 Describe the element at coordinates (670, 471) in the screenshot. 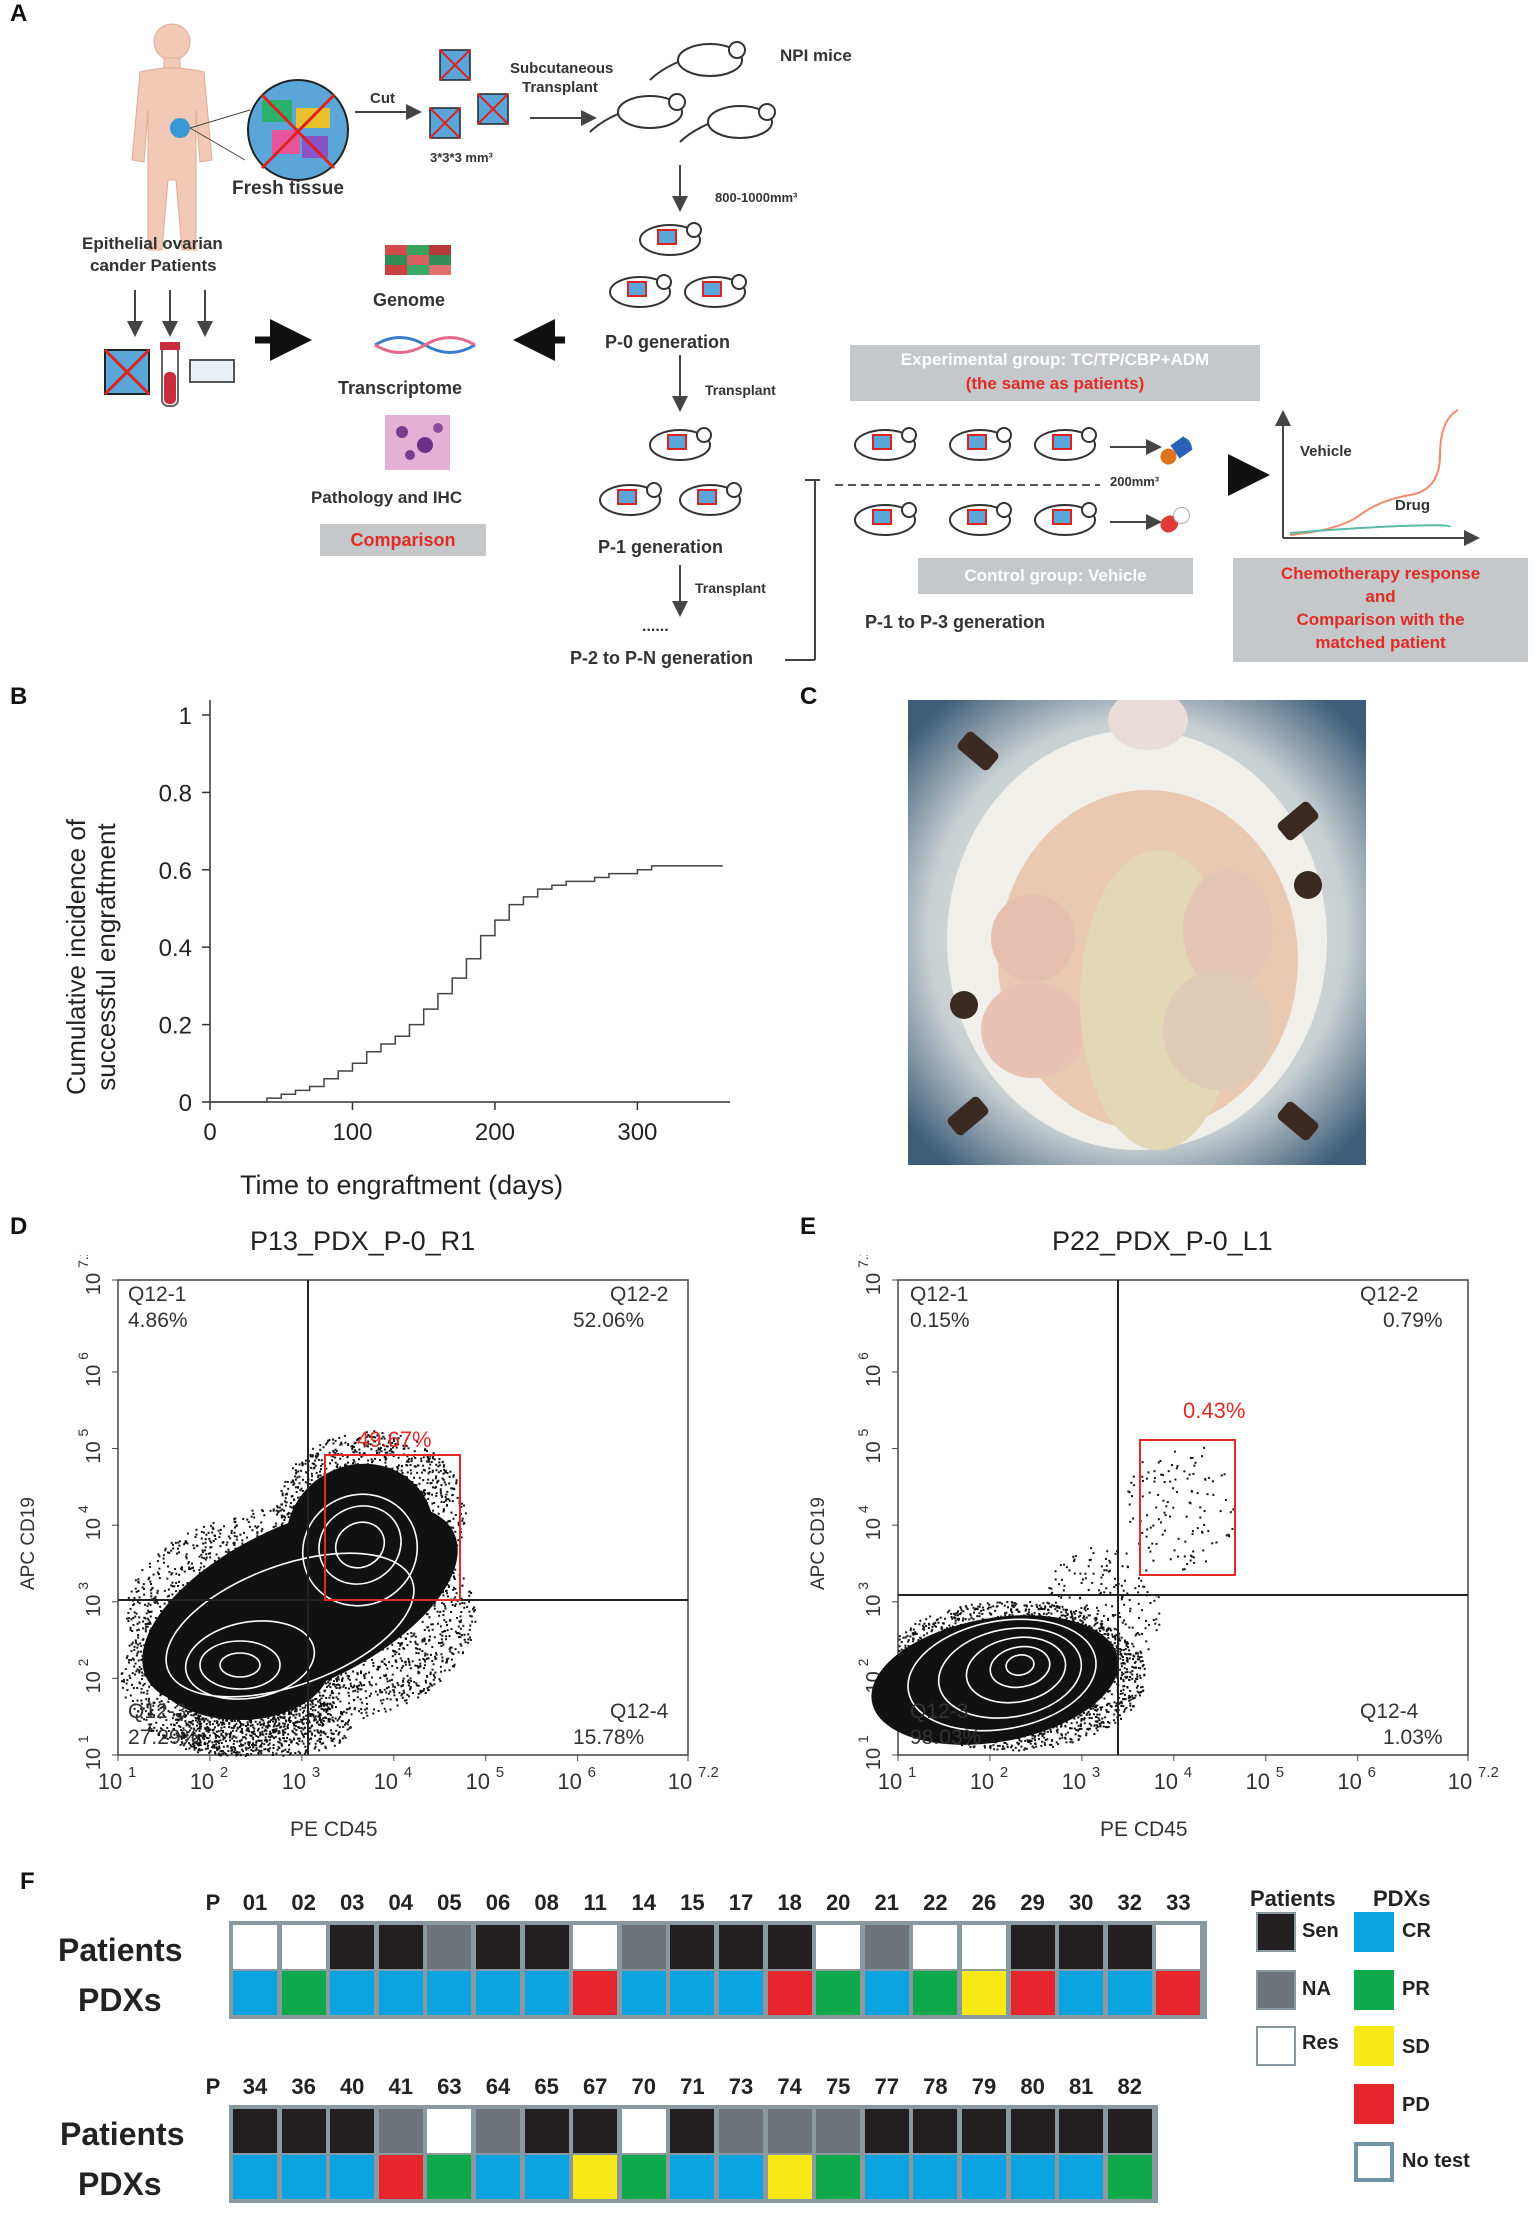

I see `p1-mouse-group` at that location.